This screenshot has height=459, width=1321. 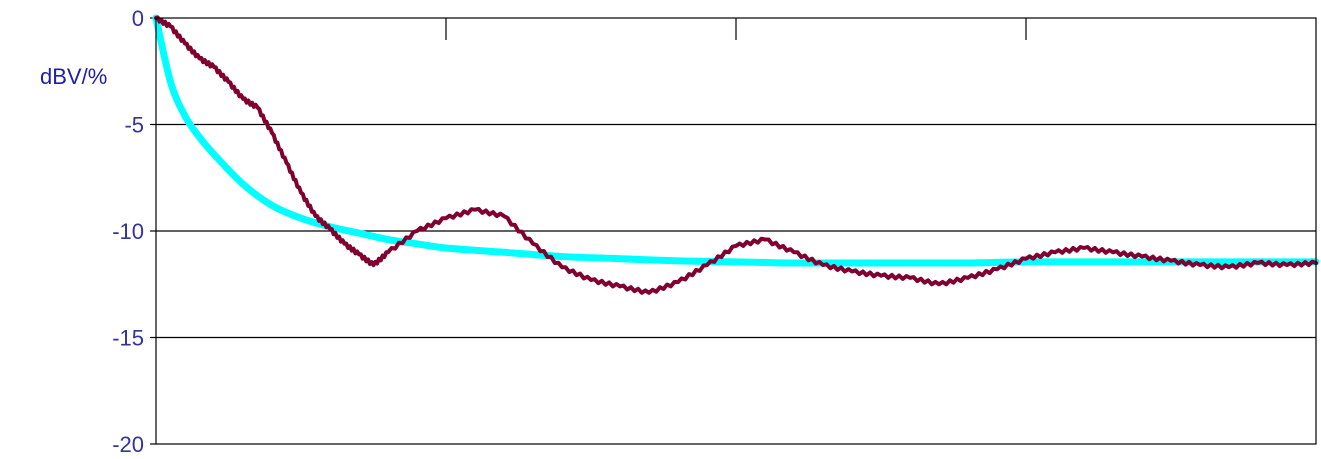 What do you see at coordinates (138, 18) in the screenshot?
I see `y-tick-label: 0` at bounding box center [138, 18].